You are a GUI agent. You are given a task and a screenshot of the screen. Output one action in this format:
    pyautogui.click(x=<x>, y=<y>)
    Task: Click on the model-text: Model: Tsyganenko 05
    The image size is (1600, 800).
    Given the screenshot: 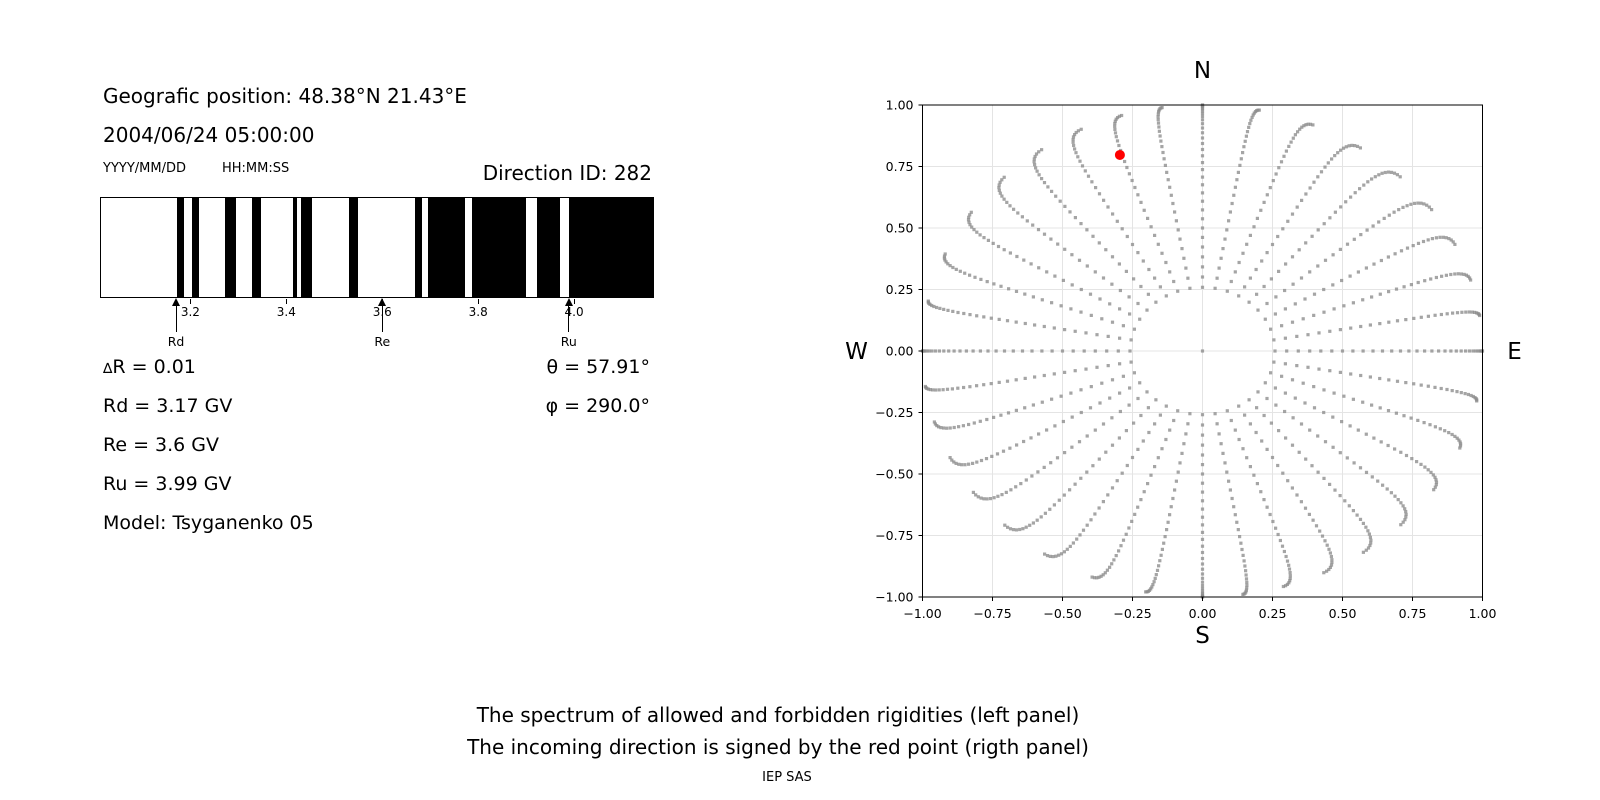 What is the action you would take?
    pyautogui.click(x=208, y=523)
    